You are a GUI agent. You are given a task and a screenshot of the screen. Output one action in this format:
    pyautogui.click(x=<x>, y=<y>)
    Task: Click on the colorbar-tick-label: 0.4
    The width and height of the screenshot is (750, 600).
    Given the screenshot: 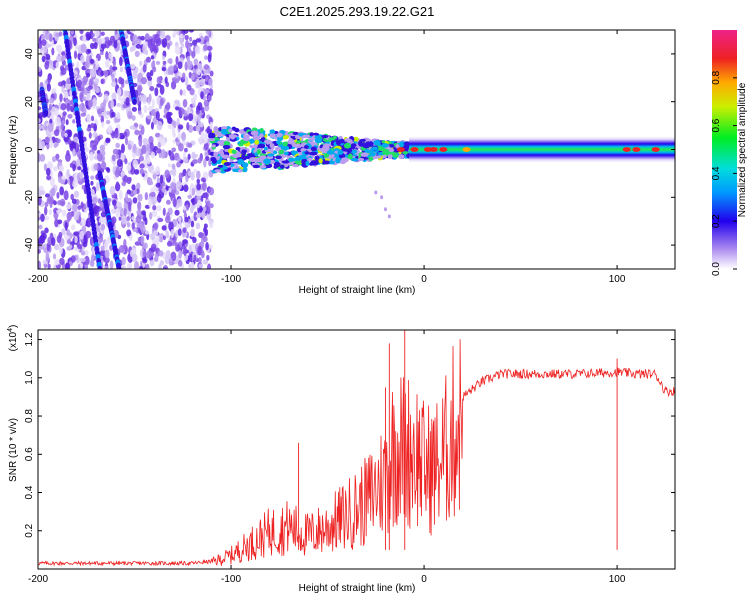 What is the action you would take?
    pyautogui.click(x=716, y=173)
    